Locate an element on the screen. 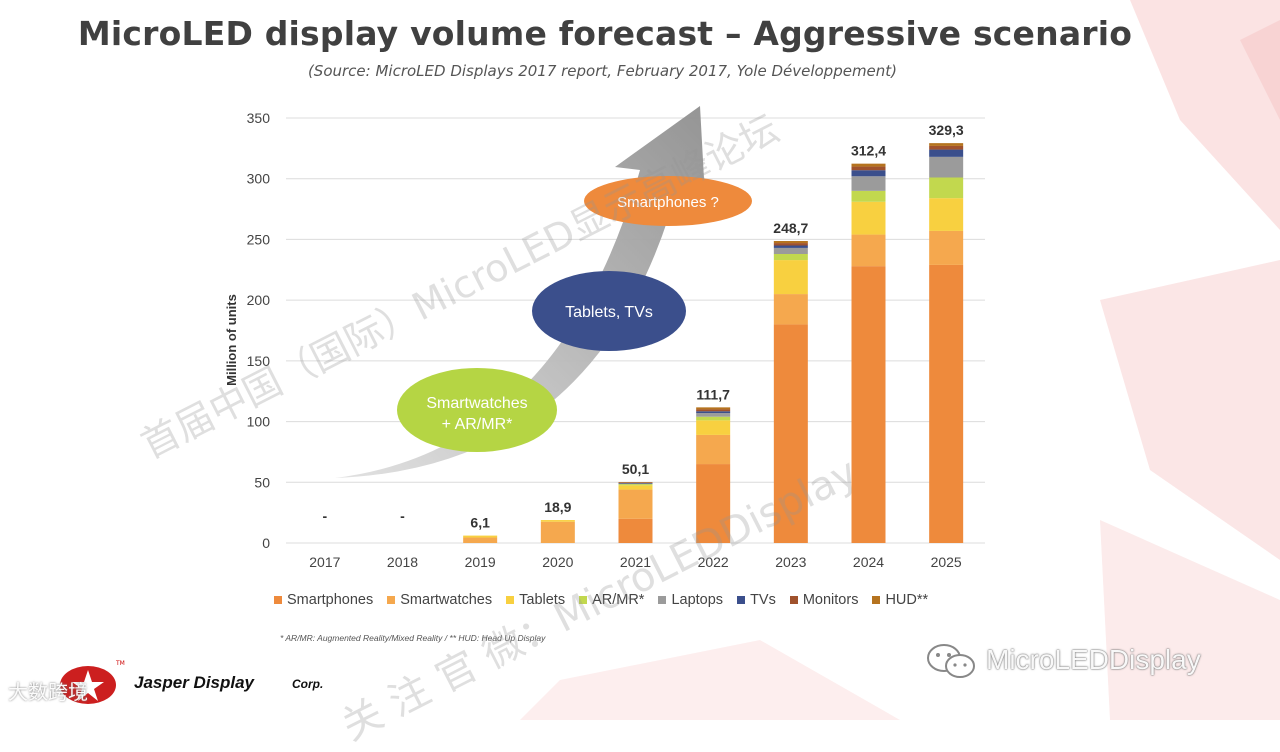 The image size is (1280, 752). bar-total-label: 312,4 is located at coordinates (868, 151).